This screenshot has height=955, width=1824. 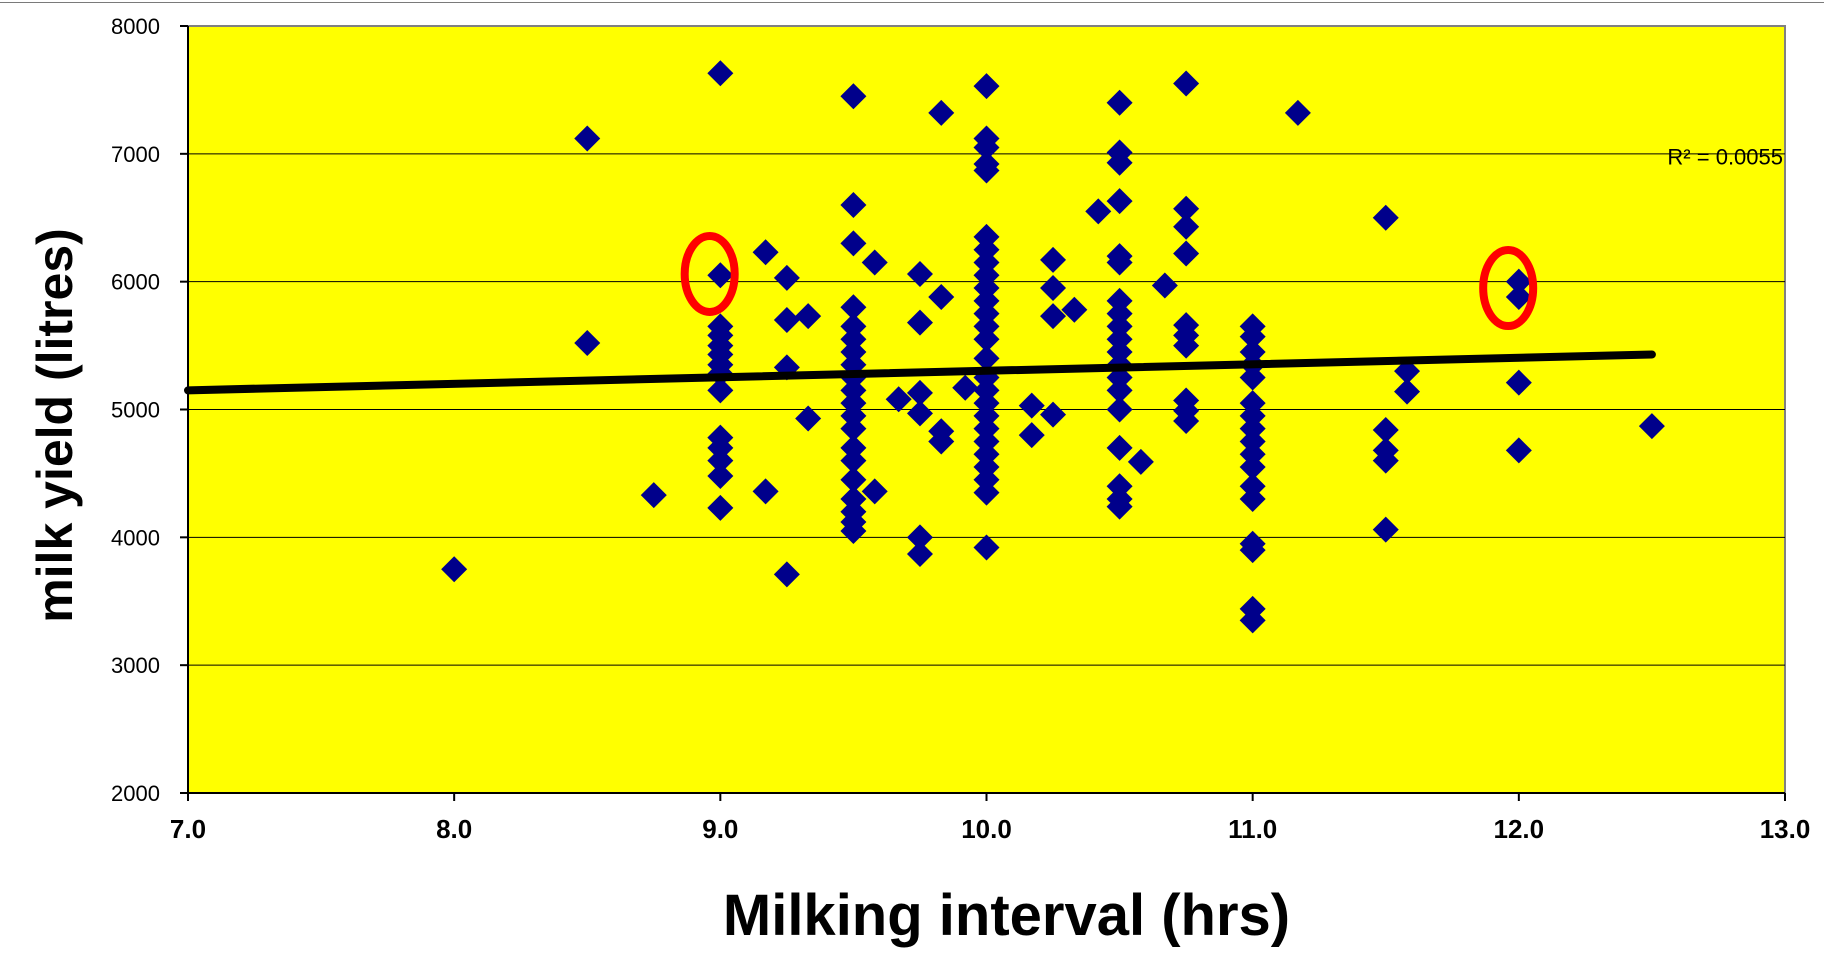 I want to click on x-axis-title: Milking interval (hrs), so click(x=1006, y=915).